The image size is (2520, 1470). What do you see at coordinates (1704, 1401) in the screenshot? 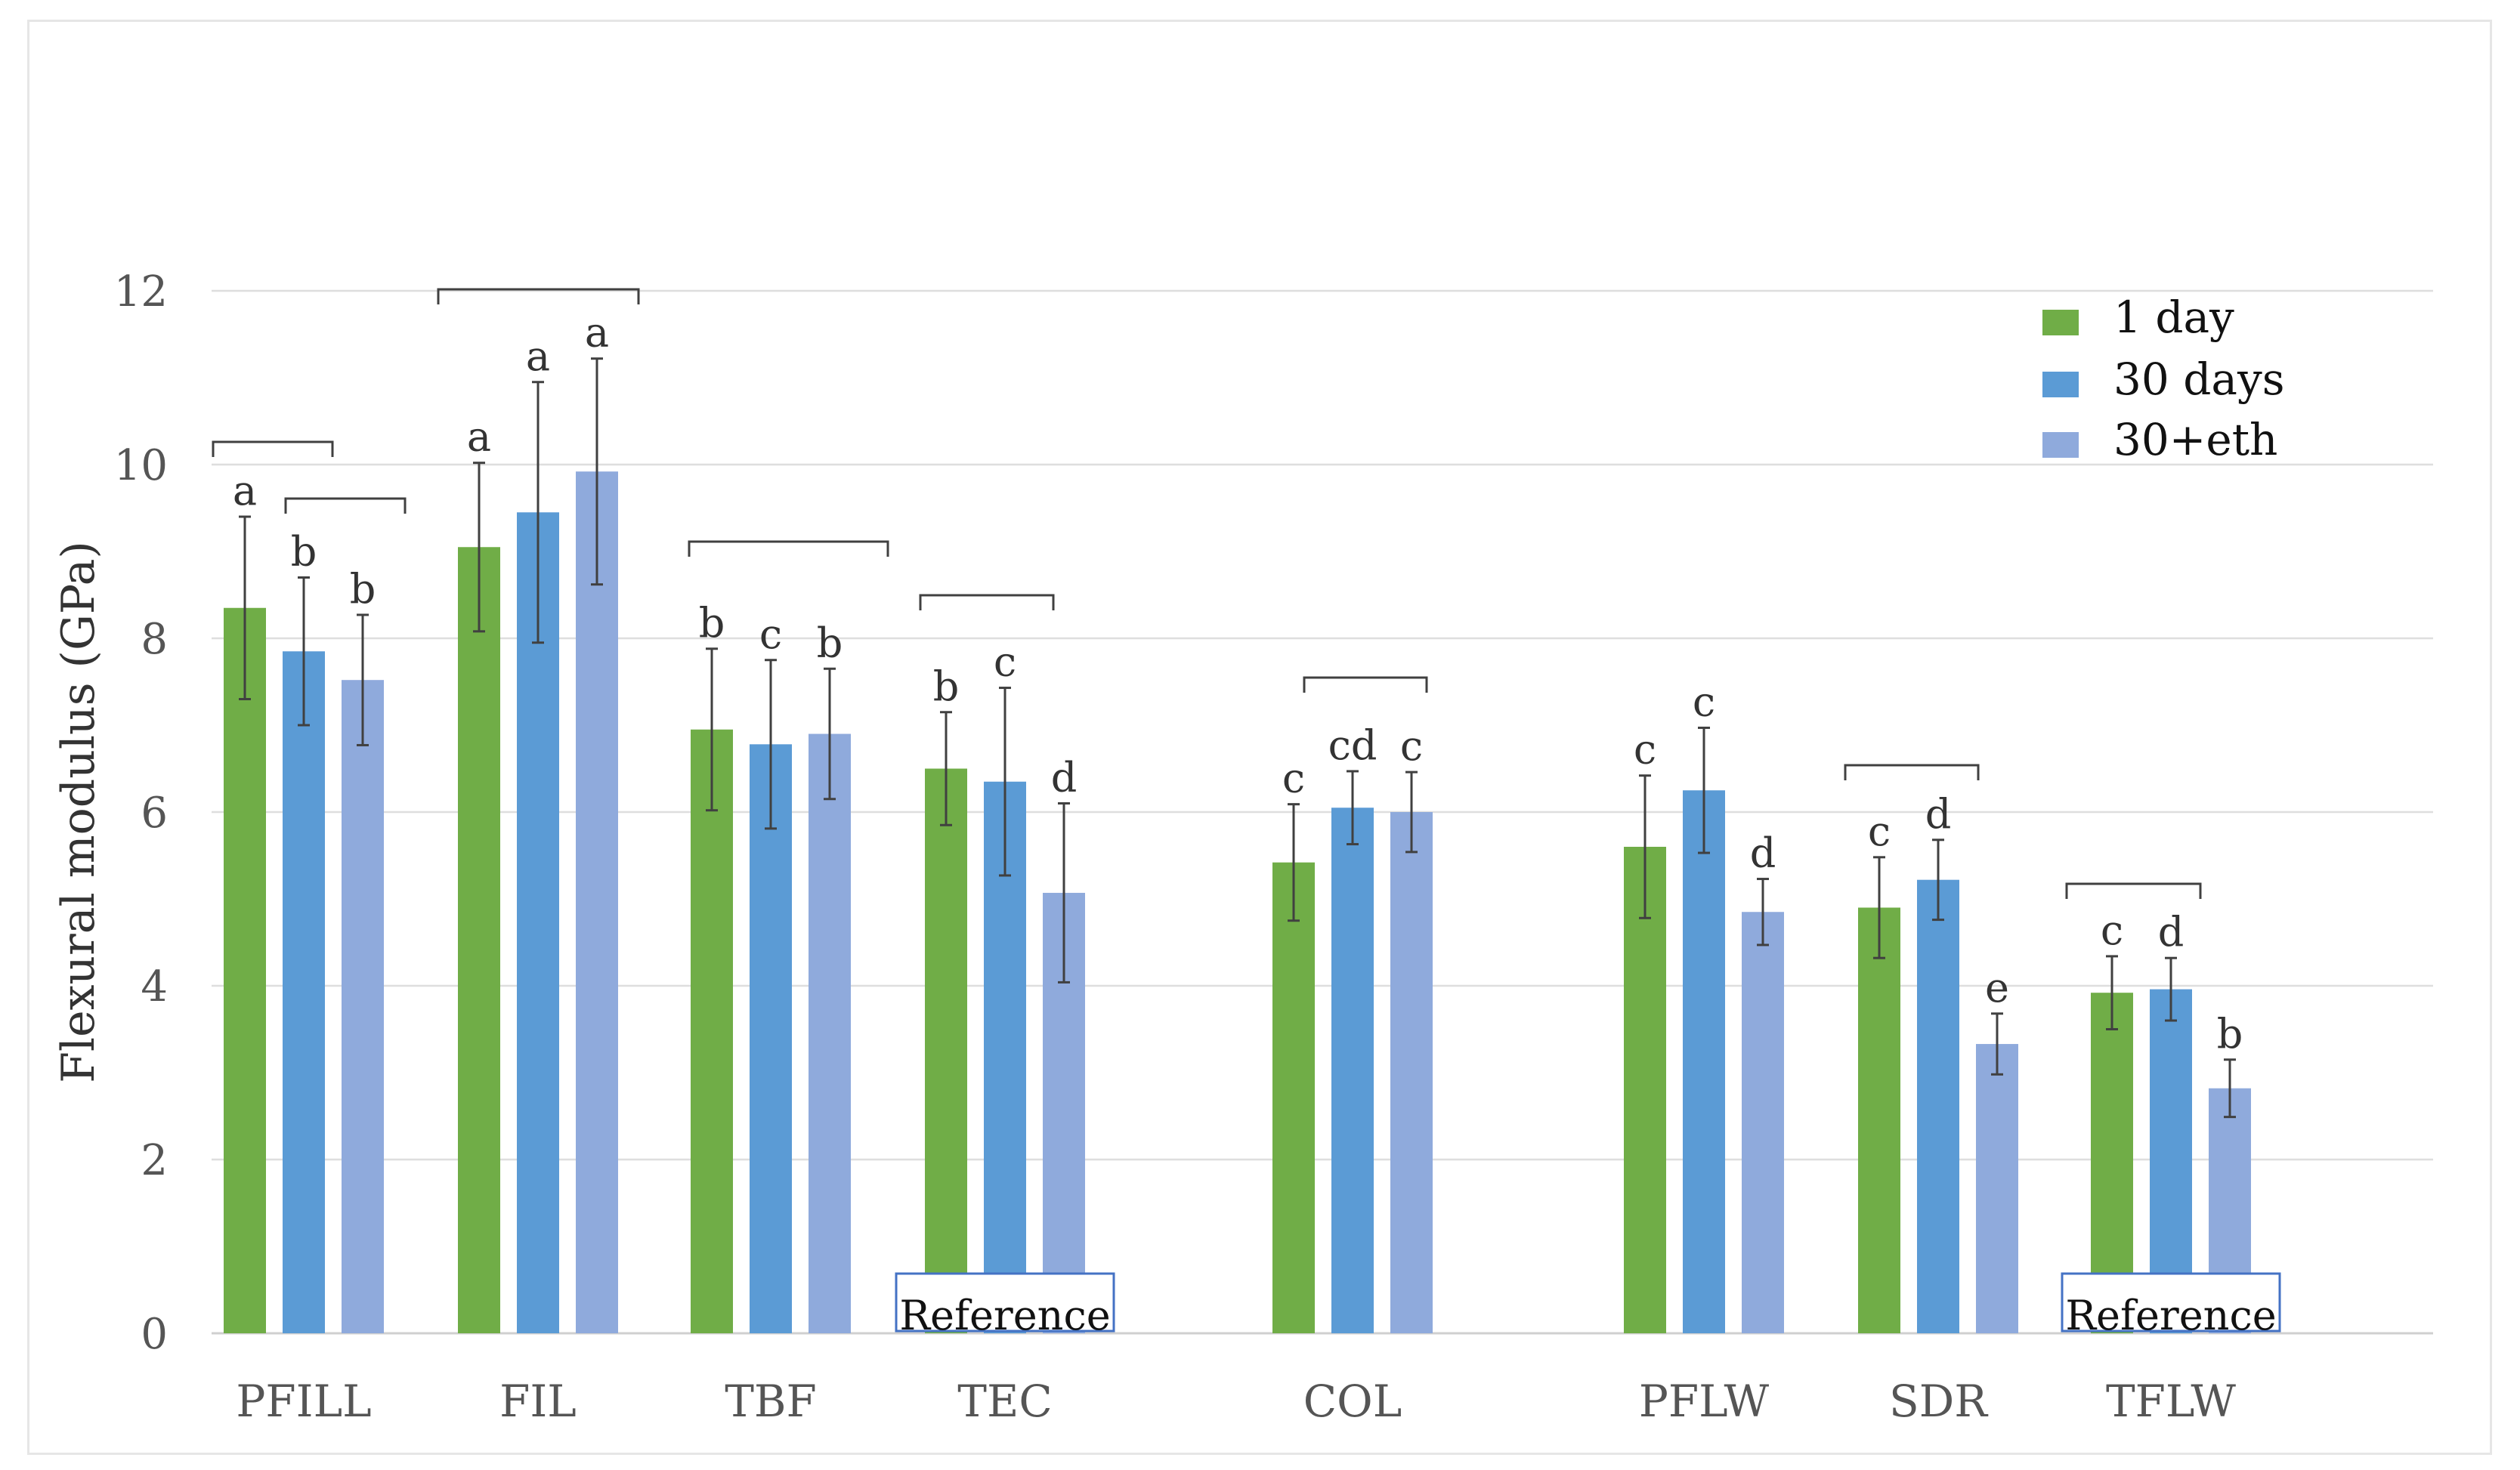
I see `category-label: PFLW` at bounding box center [1704, 1401].